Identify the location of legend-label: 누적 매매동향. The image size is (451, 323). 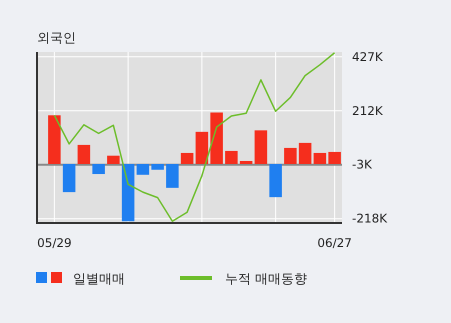
(266, 279).